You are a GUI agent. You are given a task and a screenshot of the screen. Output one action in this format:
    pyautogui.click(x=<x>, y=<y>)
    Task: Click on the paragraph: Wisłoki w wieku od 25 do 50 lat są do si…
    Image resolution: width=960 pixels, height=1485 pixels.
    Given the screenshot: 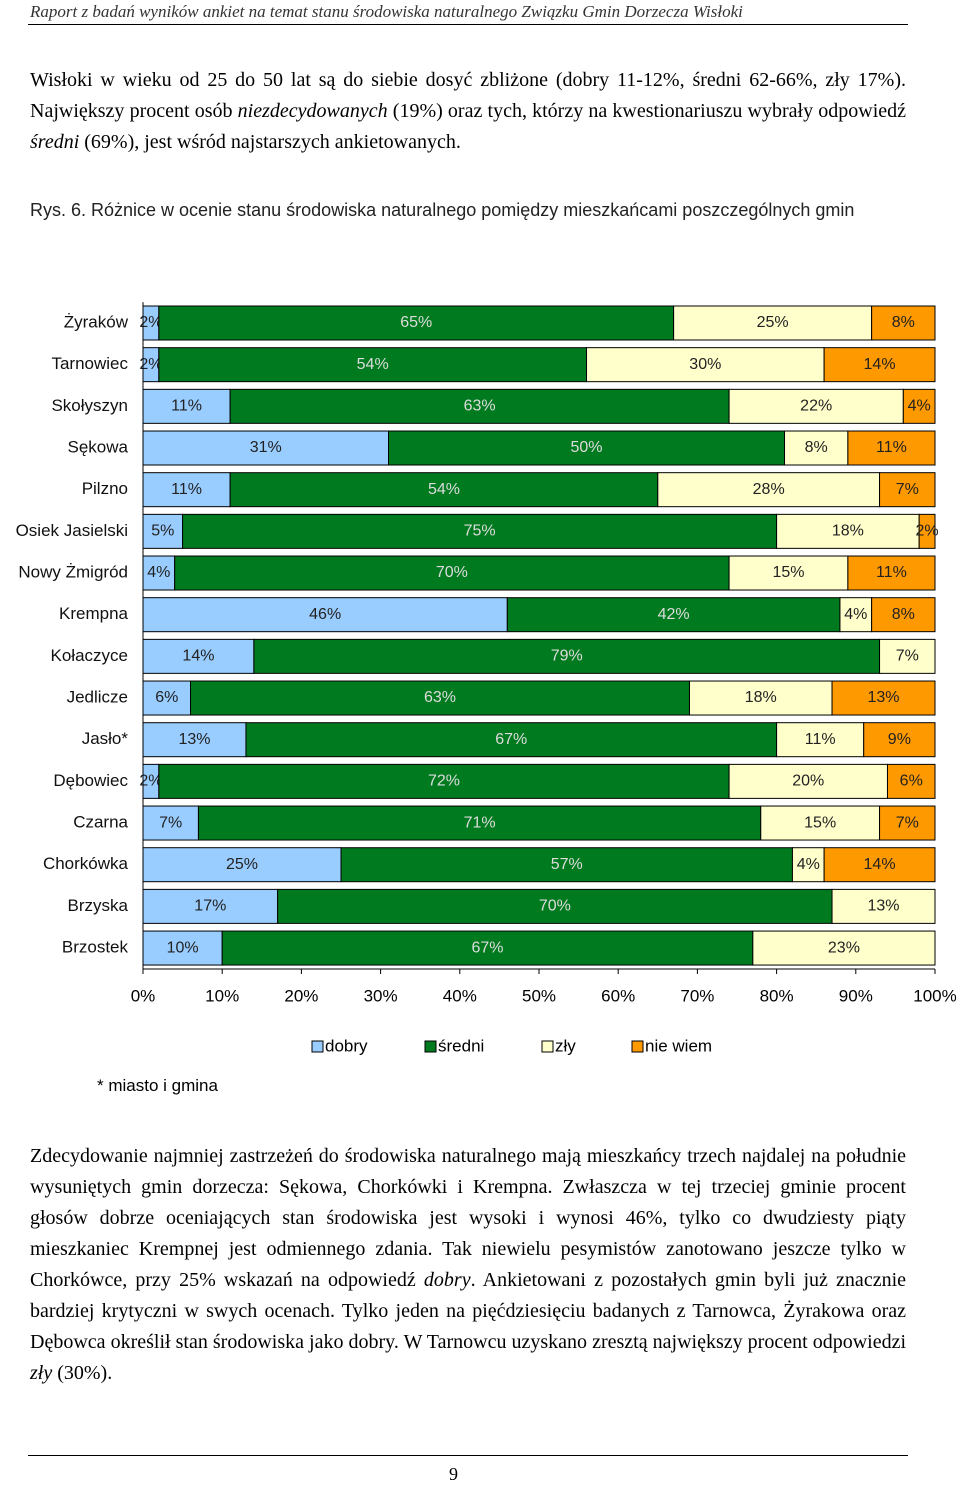 What is the action you would take?
    pyautogui.click(x=468, y=111)
    